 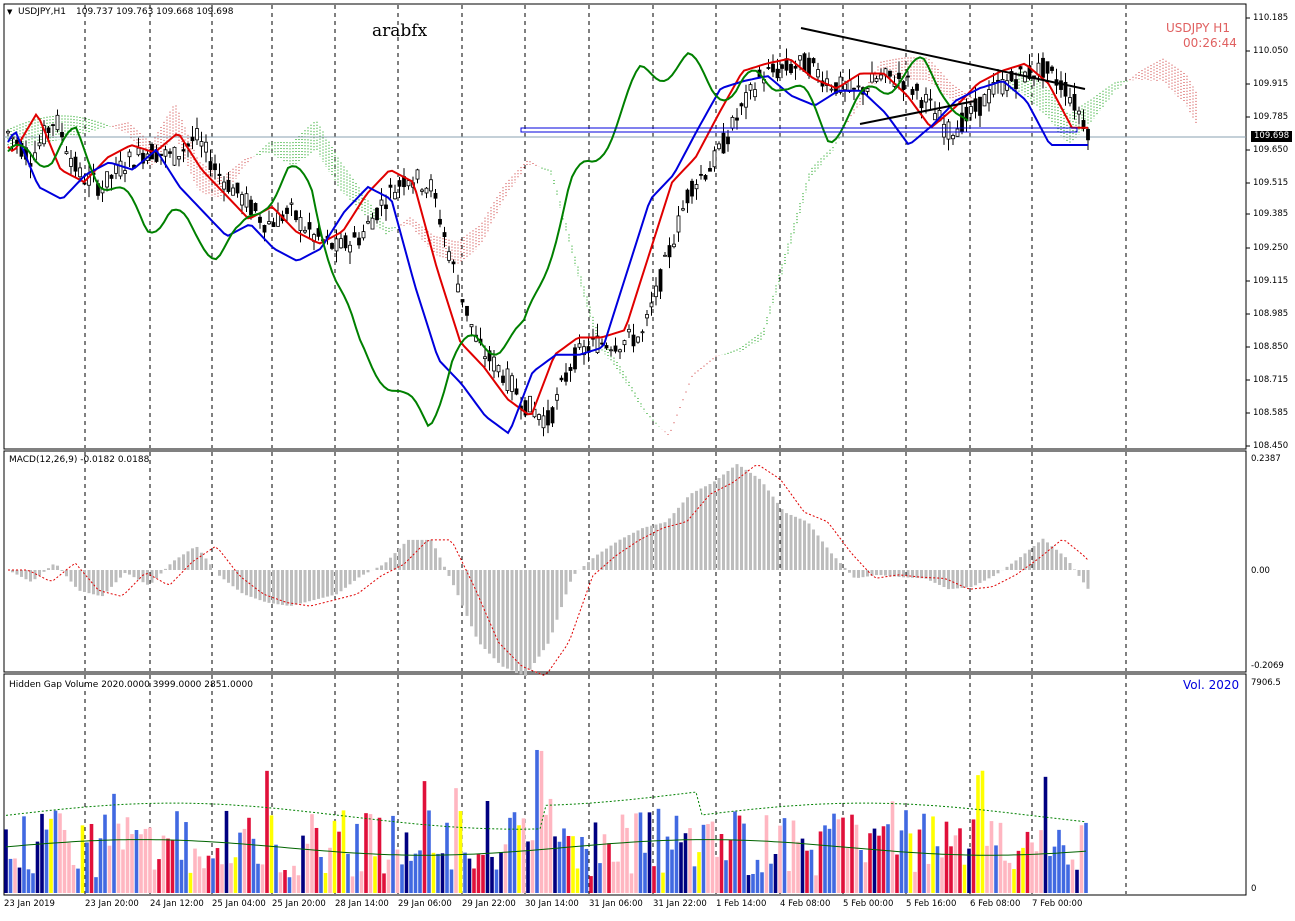 What do you see at coordinates (1254, 889) in the screenshot?
I see `volume-scale-bottom: 0` at bounding box center [1254, 889].